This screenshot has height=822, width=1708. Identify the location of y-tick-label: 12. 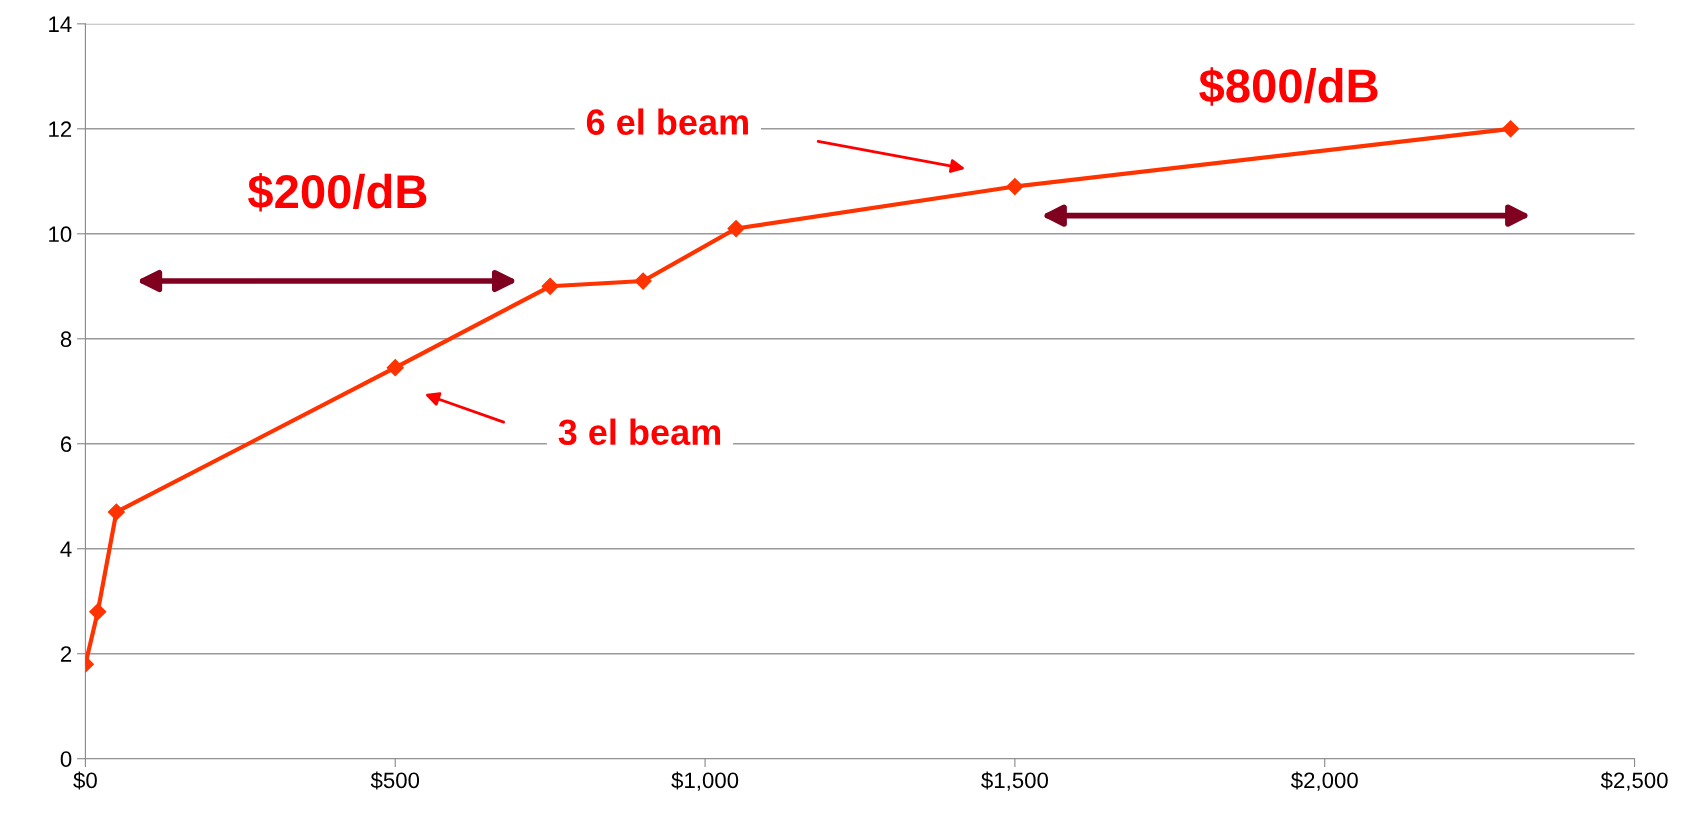
(60, 129).